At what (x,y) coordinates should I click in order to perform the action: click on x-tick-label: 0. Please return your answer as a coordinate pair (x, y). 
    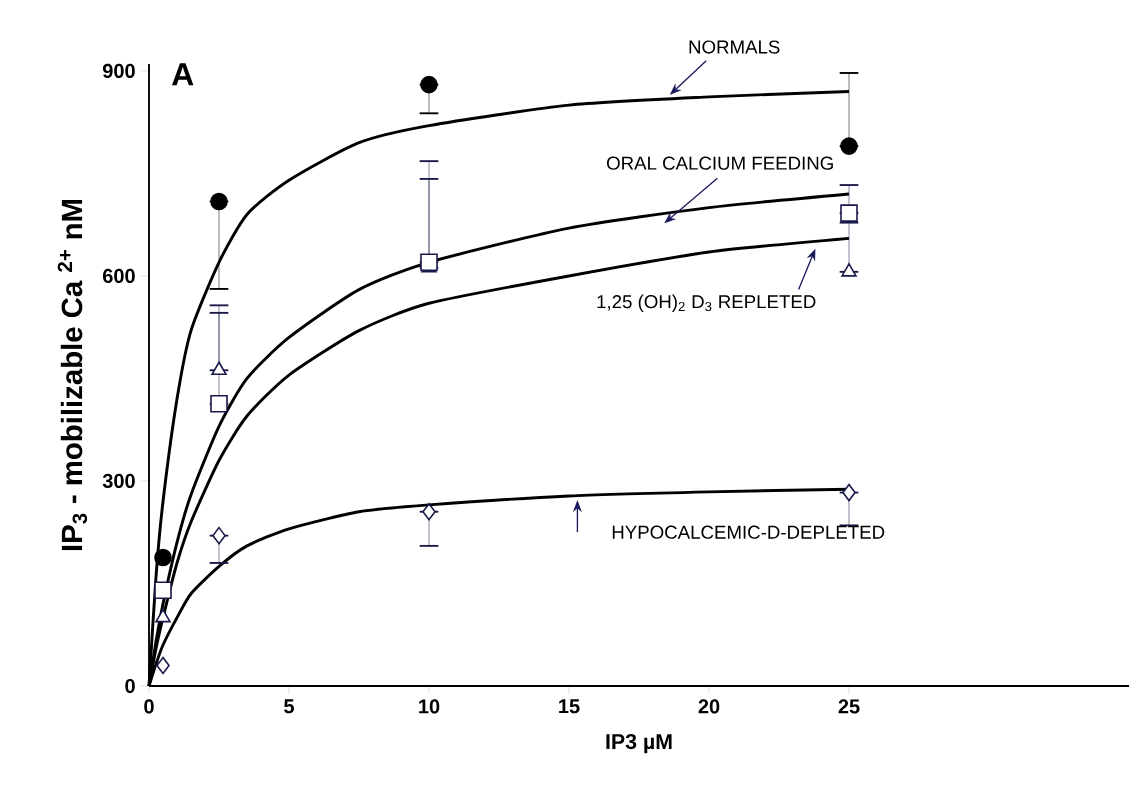
    Looking at the image, I should click on (149, 706).